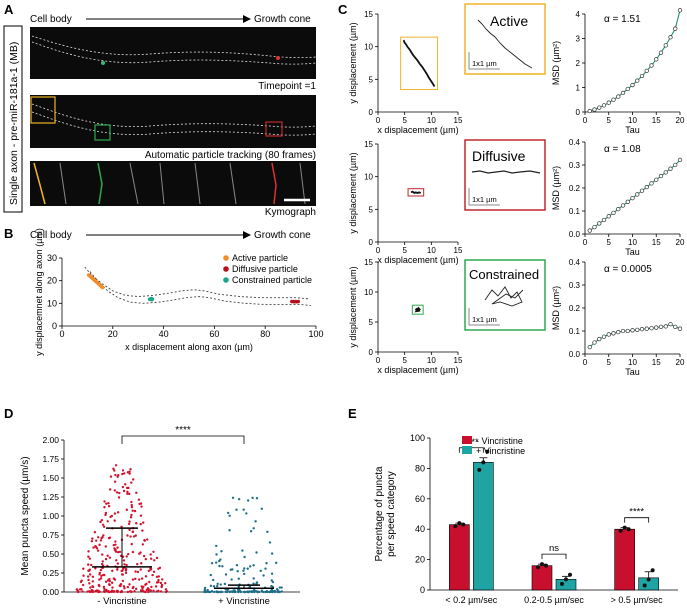 This screenshot has width=687, height=613. Describe the element at coordinates (575, 331) in the screenshot. I see `y-tick-label: 0.1` at that location.